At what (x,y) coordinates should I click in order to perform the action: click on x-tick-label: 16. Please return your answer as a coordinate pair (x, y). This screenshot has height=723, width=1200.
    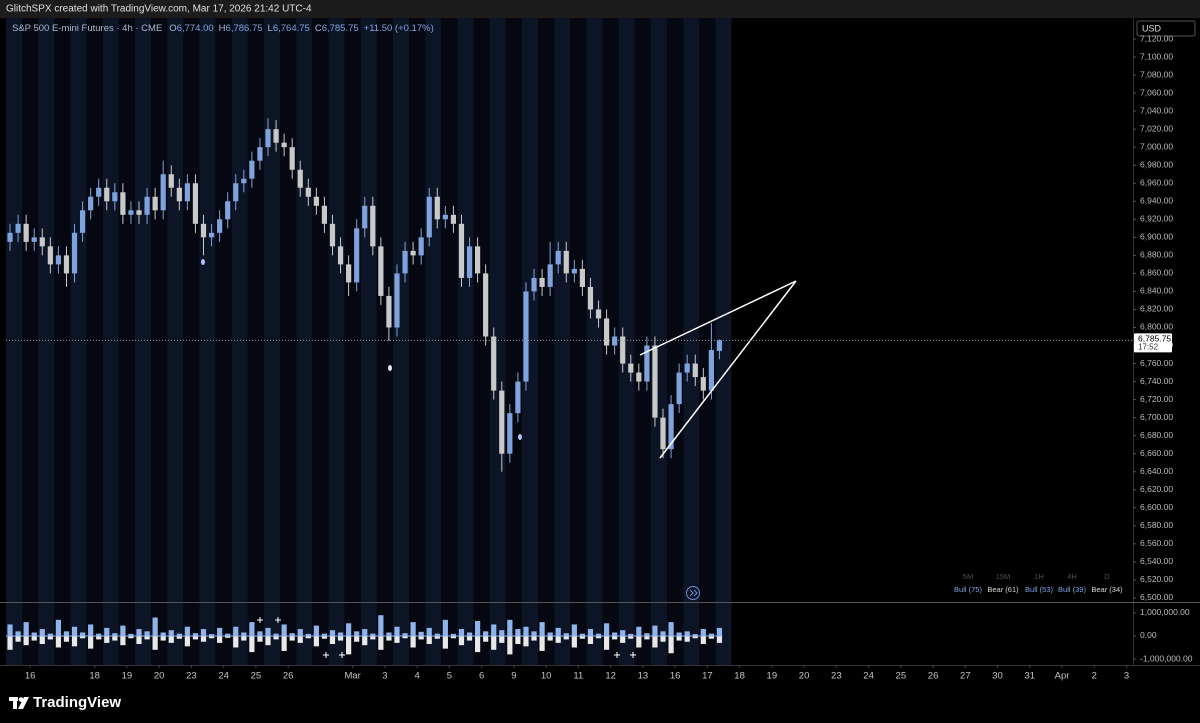
    Looking at the image, I should click on (675, 676).